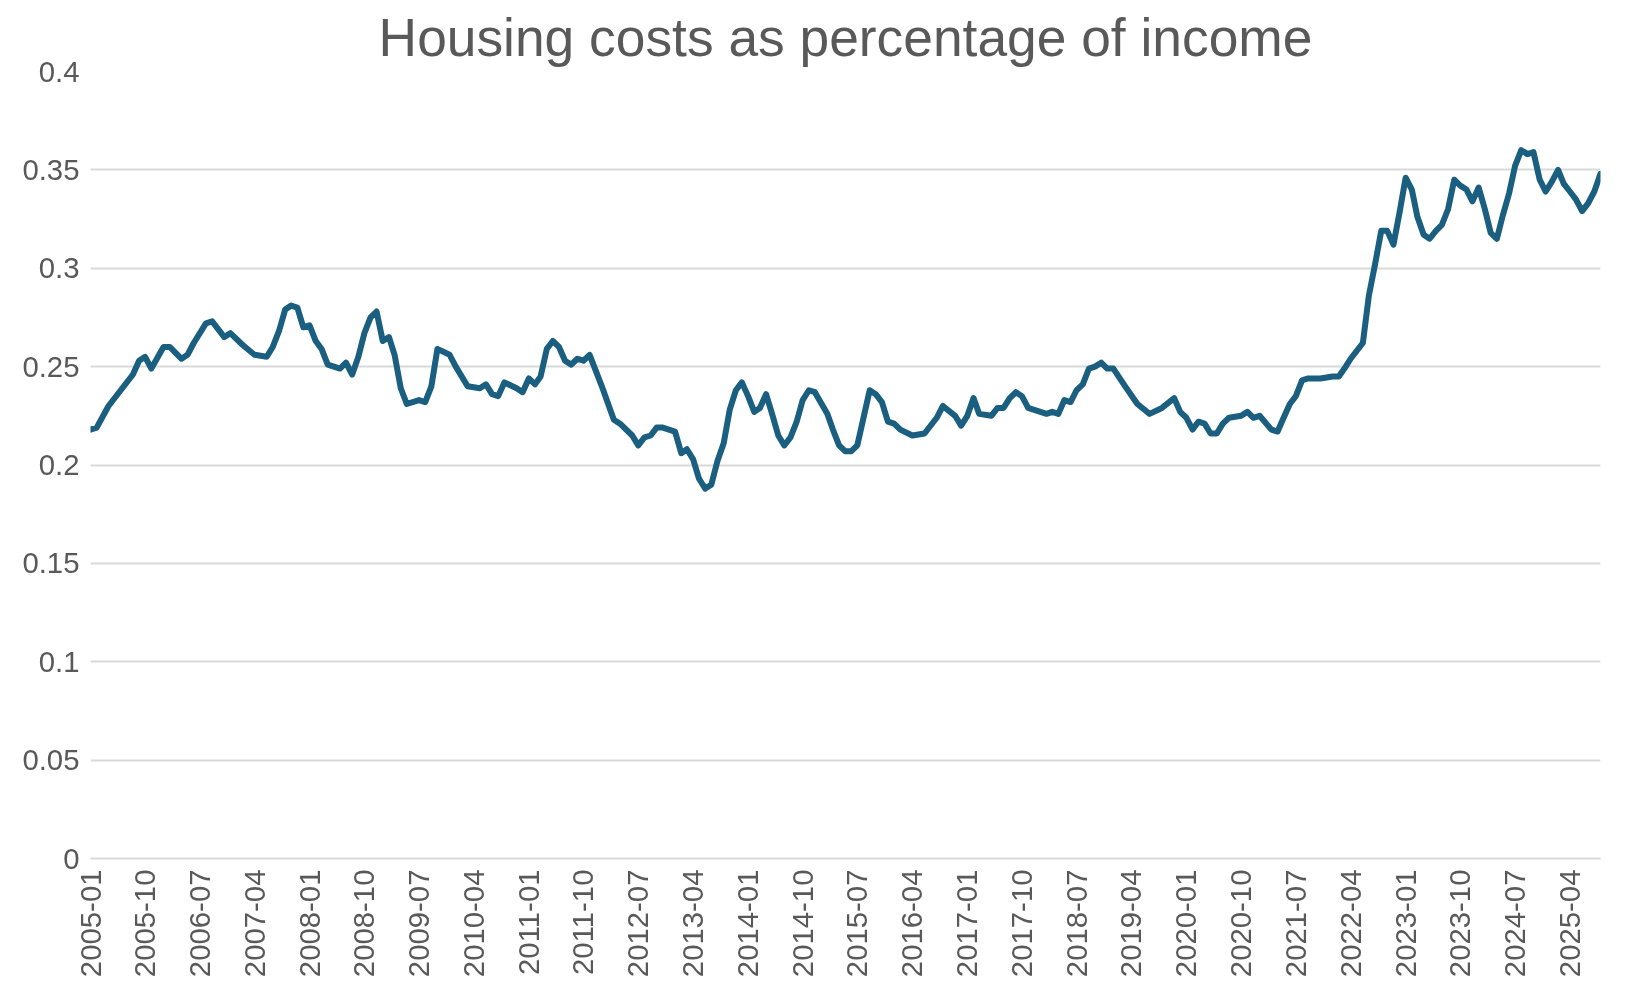 The image size is (1652, 992). What do you see at coordinates (912, 923) in the screenshot?
I see `x-tick-label: 2016-04` at bounding box center [912, 923].